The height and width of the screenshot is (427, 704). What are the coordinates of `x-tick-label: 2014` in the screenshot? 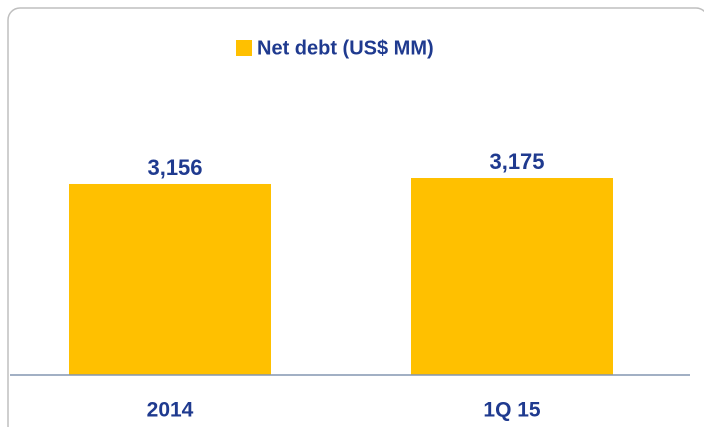 It's located at (170, 410).